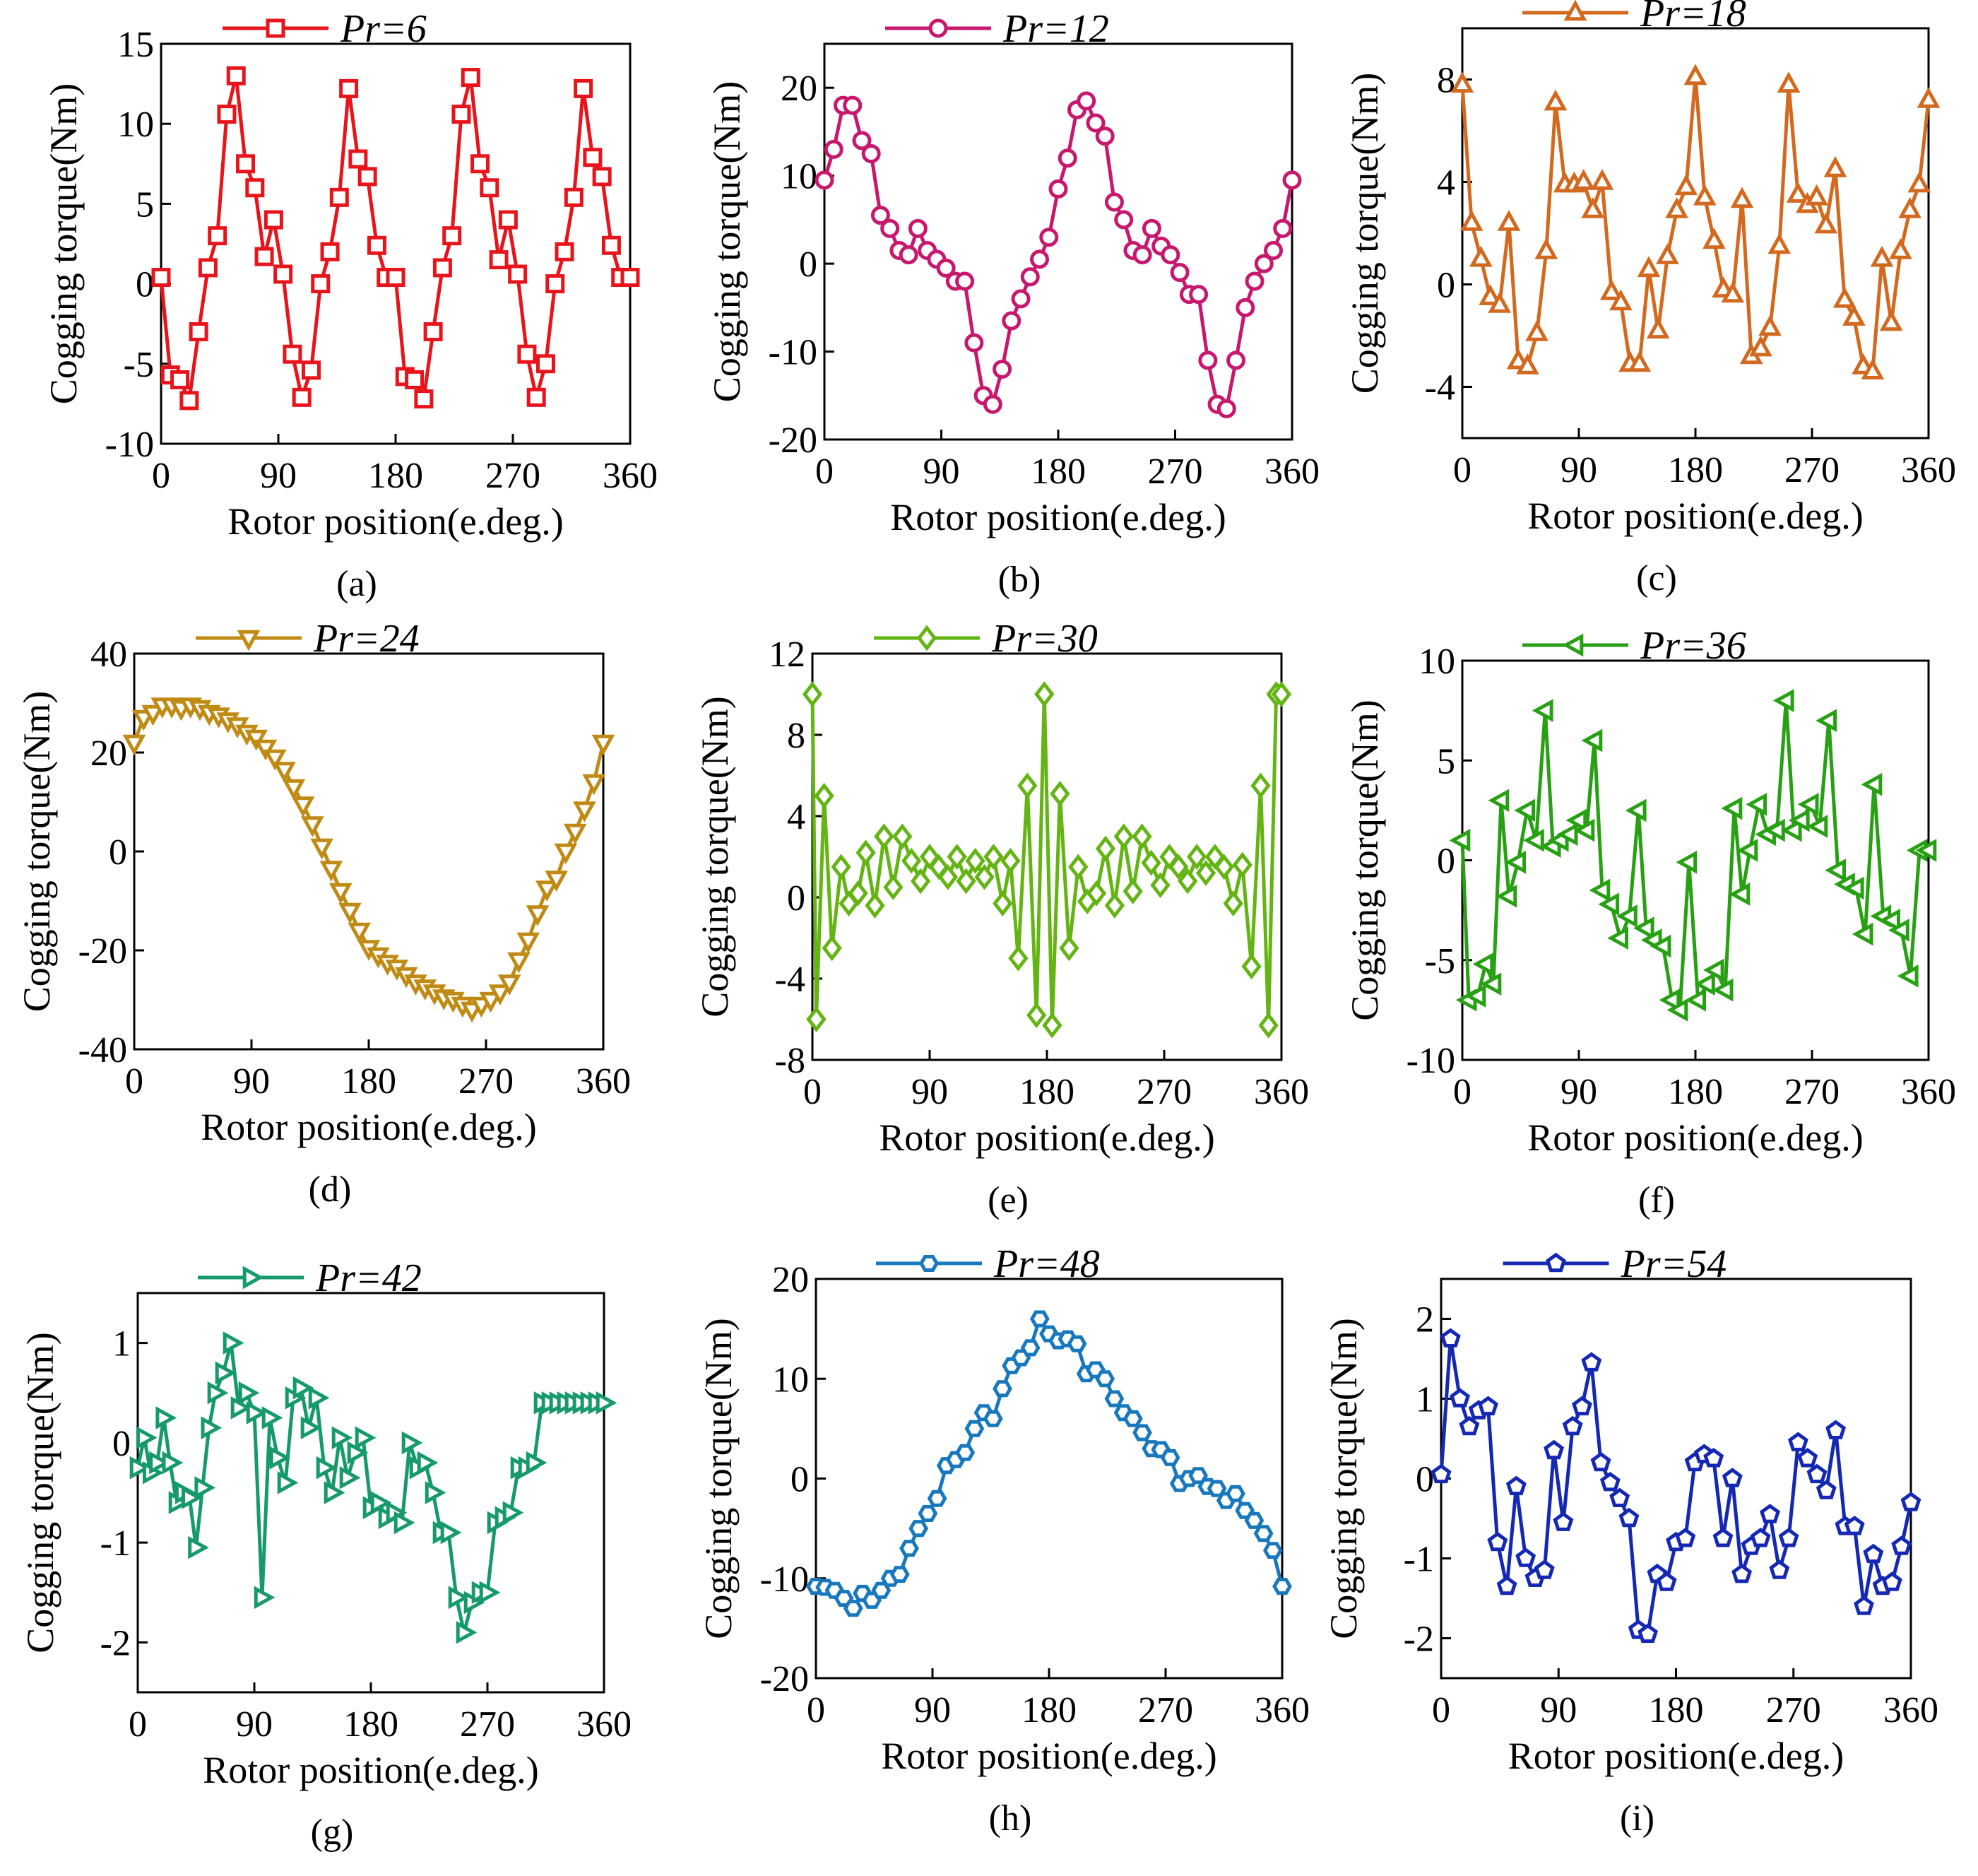  I want to click on y-tick-label: -2, so click(1419, 1640).